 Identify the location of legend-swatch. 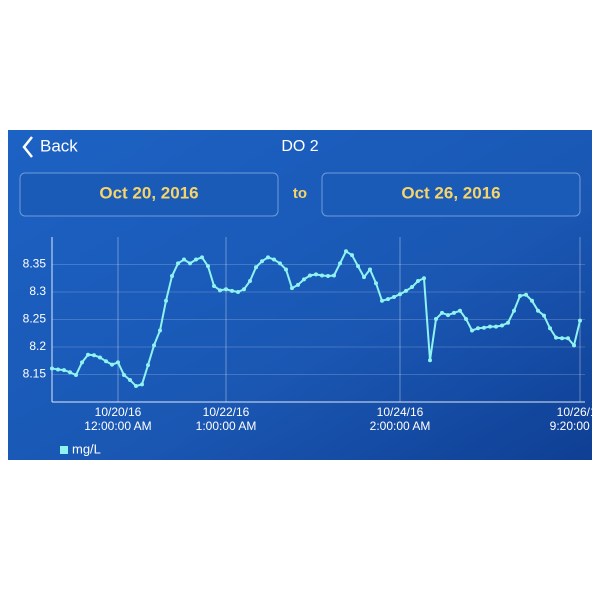
(64, 450).